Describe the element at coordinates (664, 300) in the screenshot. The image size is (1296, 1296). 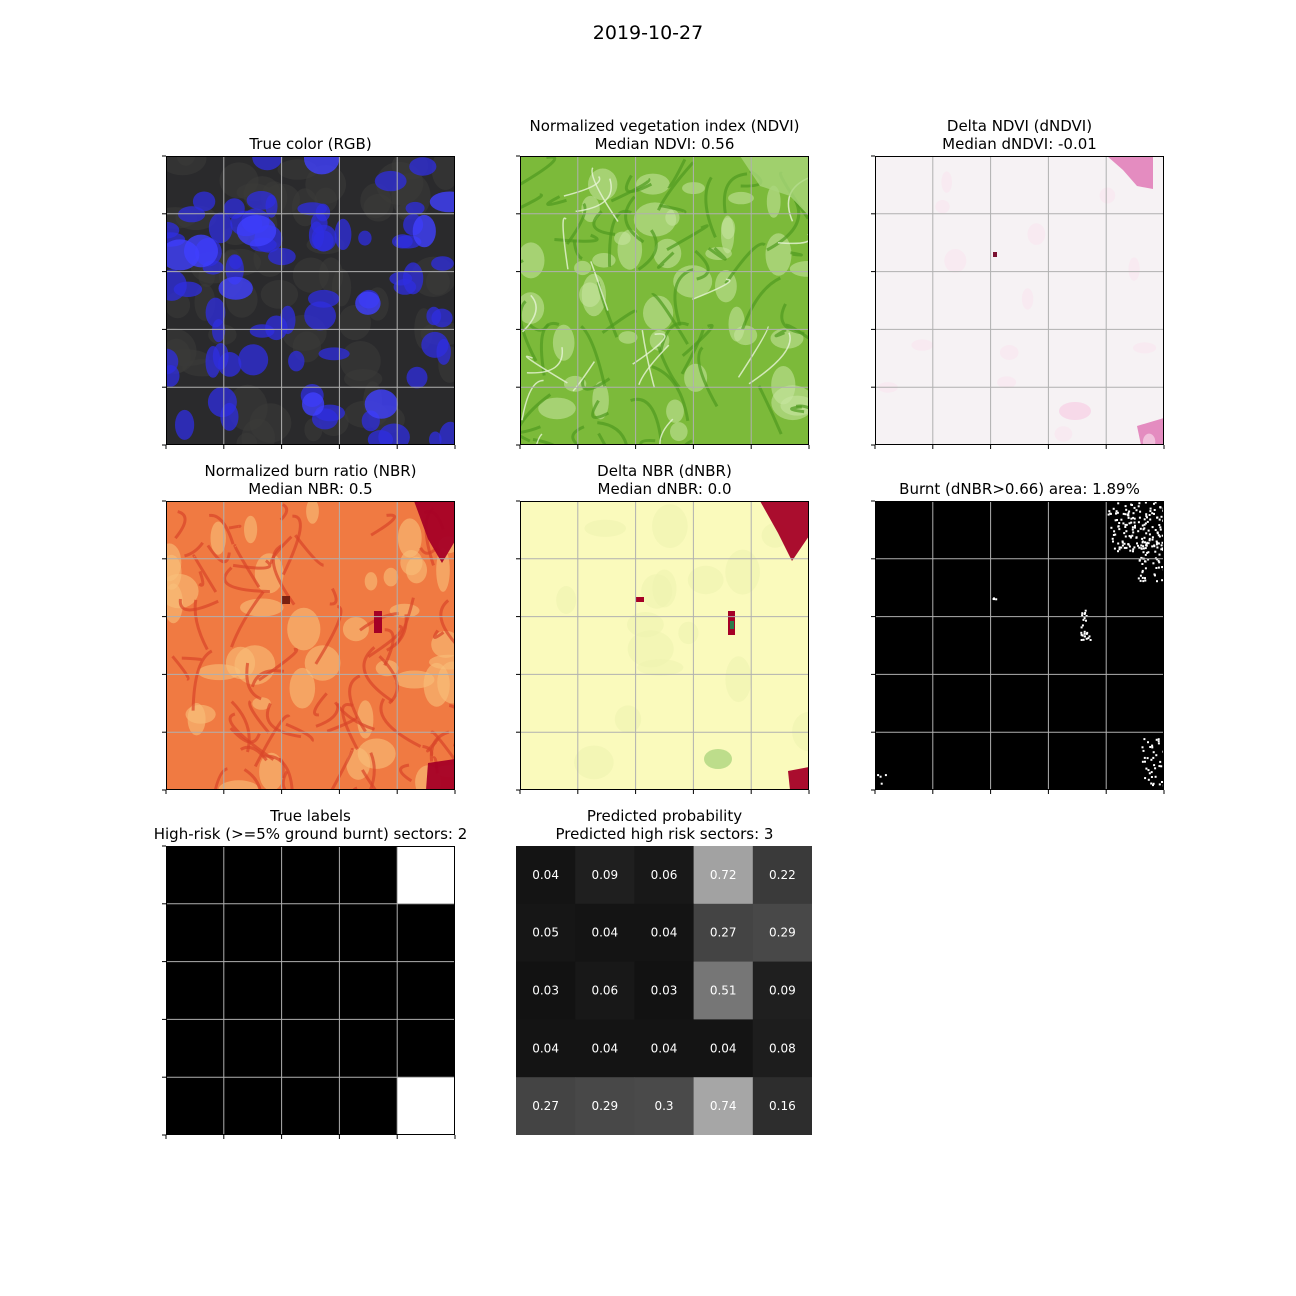
I see `ndvi-image` at that location.